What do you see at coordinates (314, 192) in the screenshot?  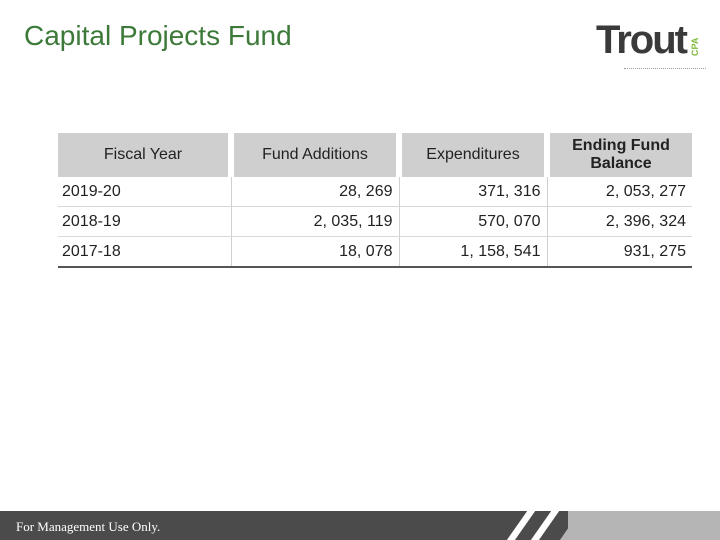 I see `cell-fund-additions: 28, 269` at bounding box center [314, 192].